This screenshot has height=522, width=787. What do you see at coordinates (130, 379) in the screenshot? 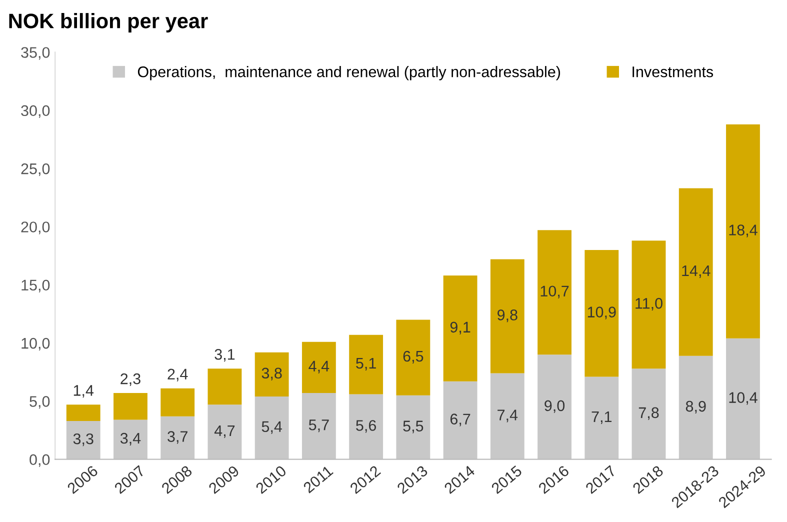
I see `data-label: 2,3` at bounding box center [130, 379].